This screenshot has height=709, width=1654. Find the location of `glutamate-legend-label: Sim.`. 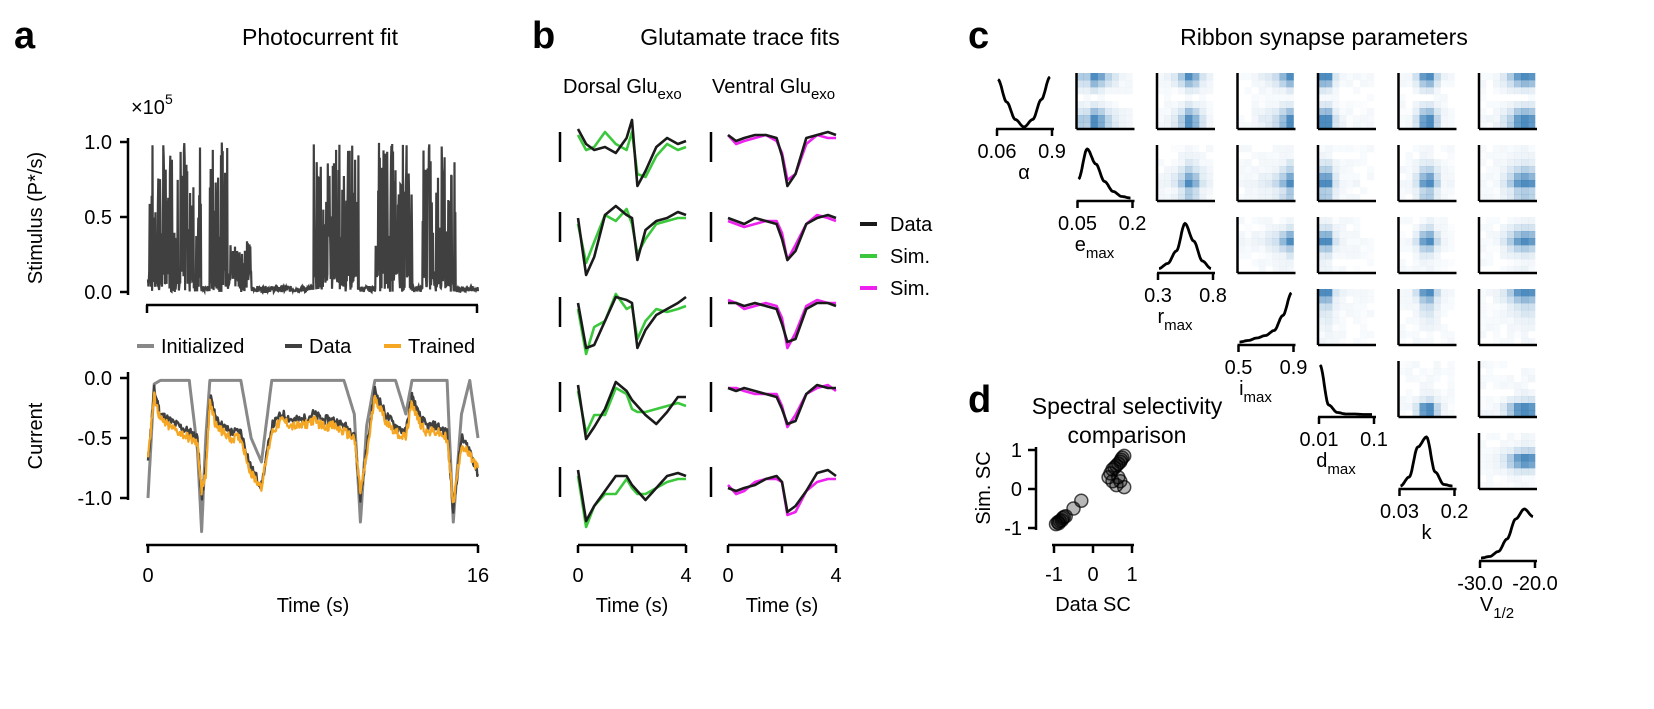

glutamate-legend-label: Sim. is located at coordinates (910, 257).